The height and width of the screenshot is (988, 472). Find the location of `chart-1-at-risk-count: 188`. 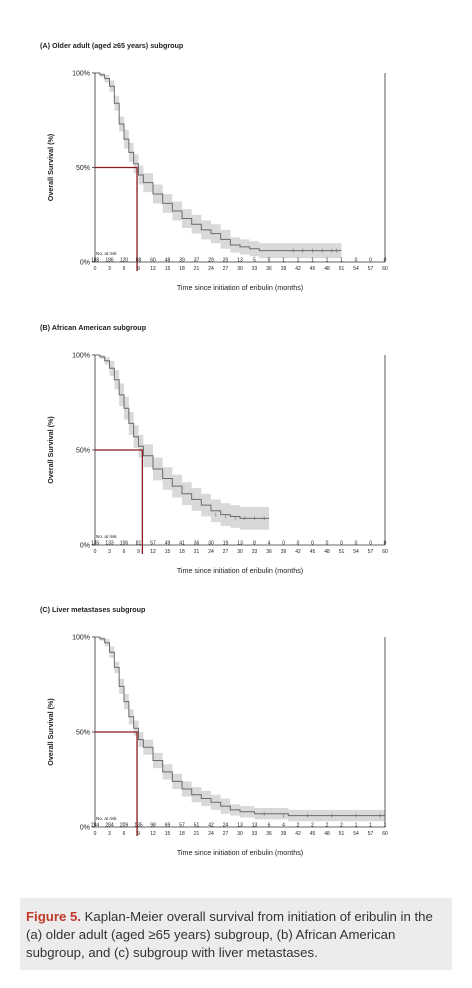

chart-1-at-risk-count: 188 is located at coordinates (95, 261).